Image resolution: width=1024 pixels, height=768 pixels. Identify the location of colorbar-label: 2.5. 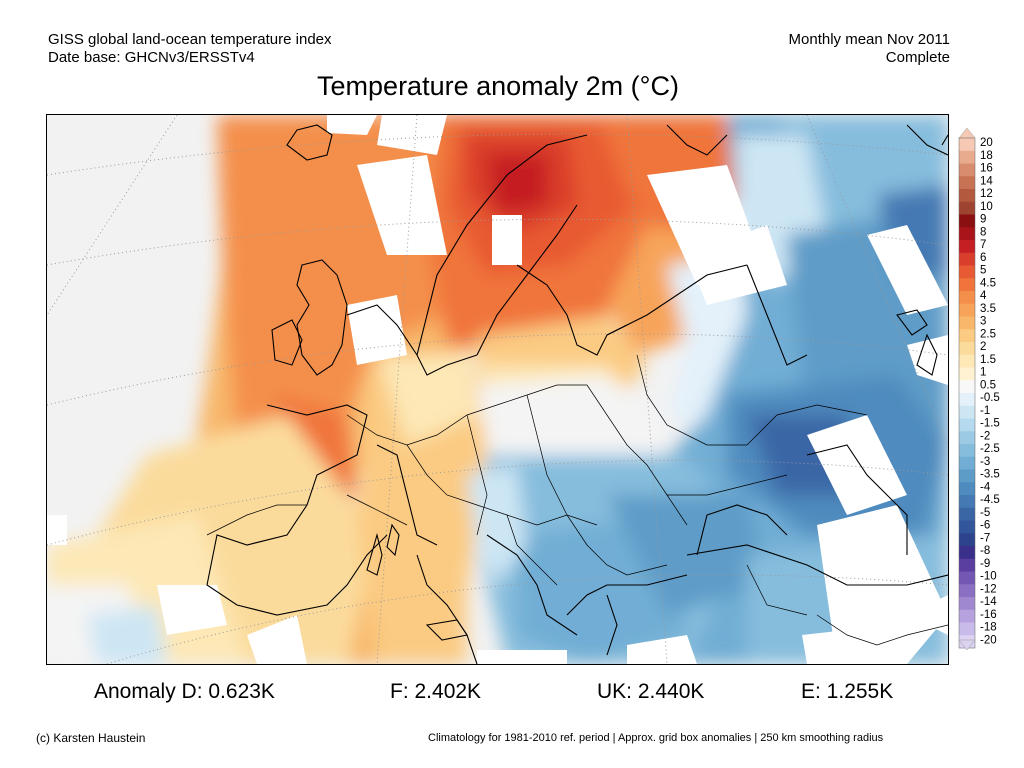
(988, 334).